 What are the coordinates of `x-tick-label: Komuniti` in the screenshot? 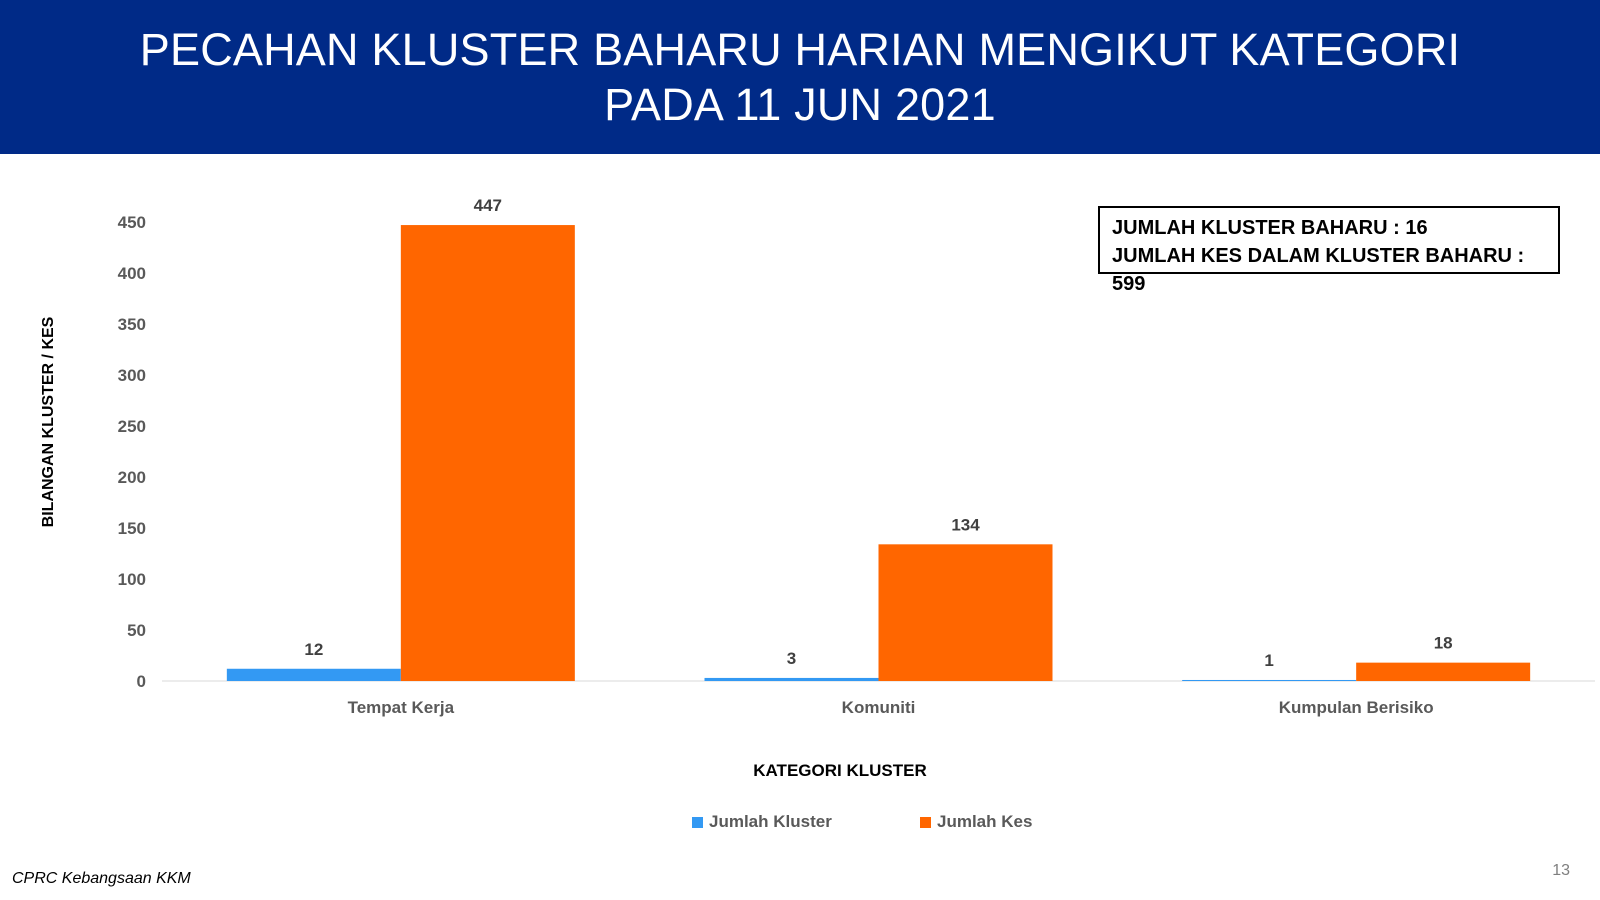 It's located at (879, 707).